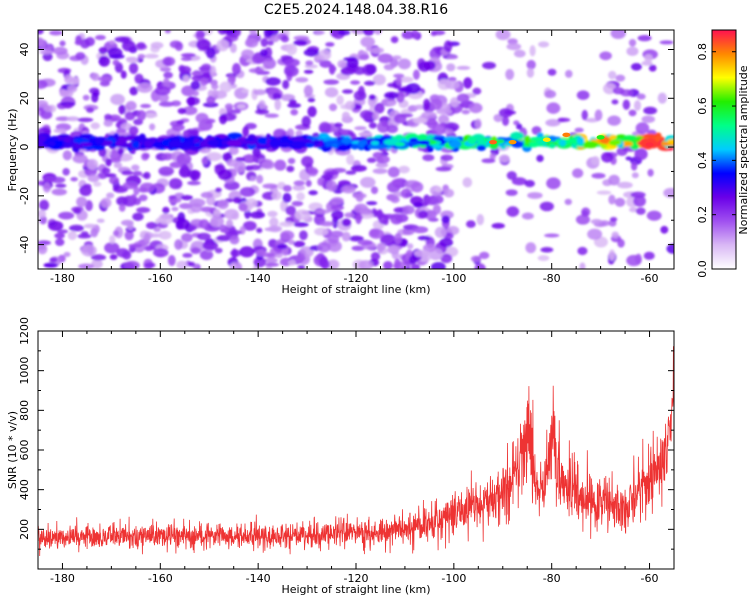 The width and height of the screenshot is (750, 604). Describe the element at coordinates (258, 578) in the screenshot. I see `x-tick-label: -140` at that location.